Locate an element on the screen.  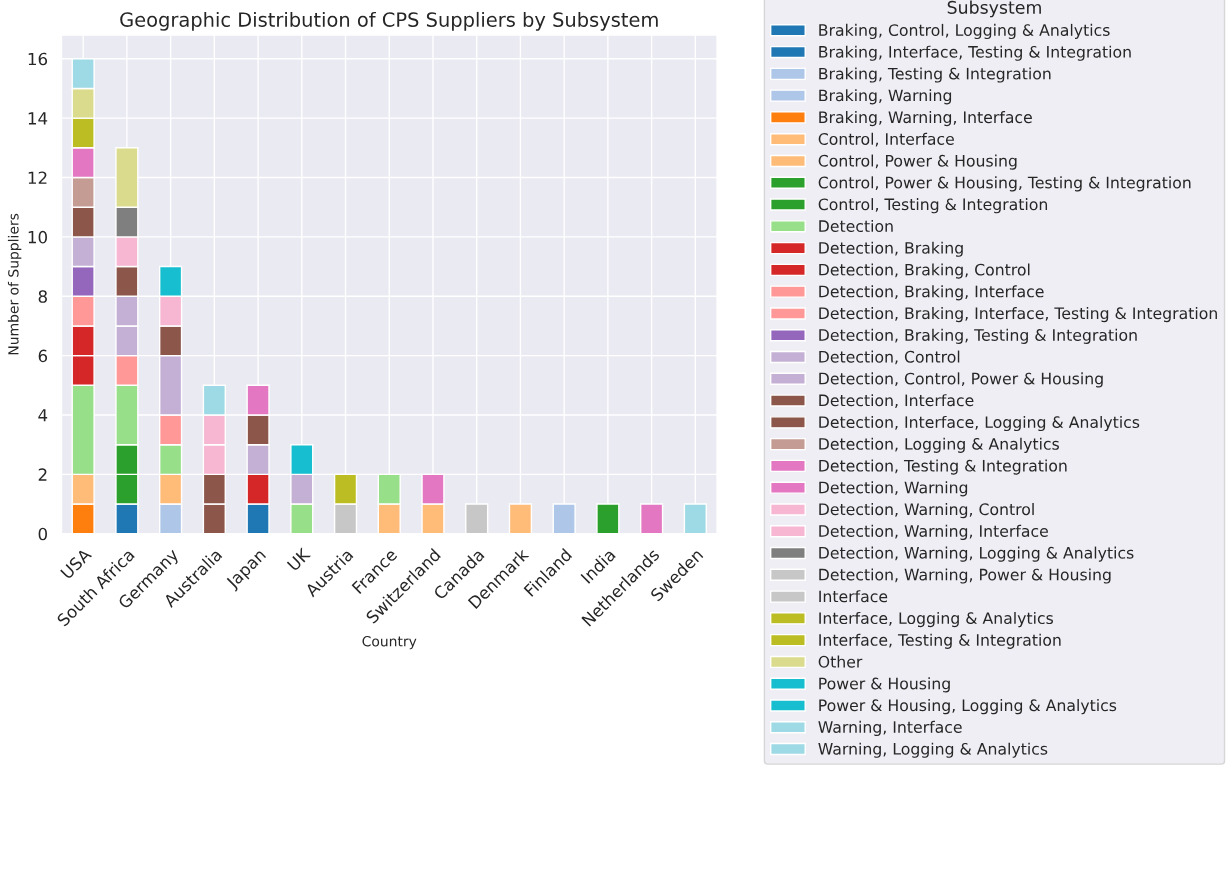
legend-label: Detection, Warning, Control is located at coordinates (926, 511).